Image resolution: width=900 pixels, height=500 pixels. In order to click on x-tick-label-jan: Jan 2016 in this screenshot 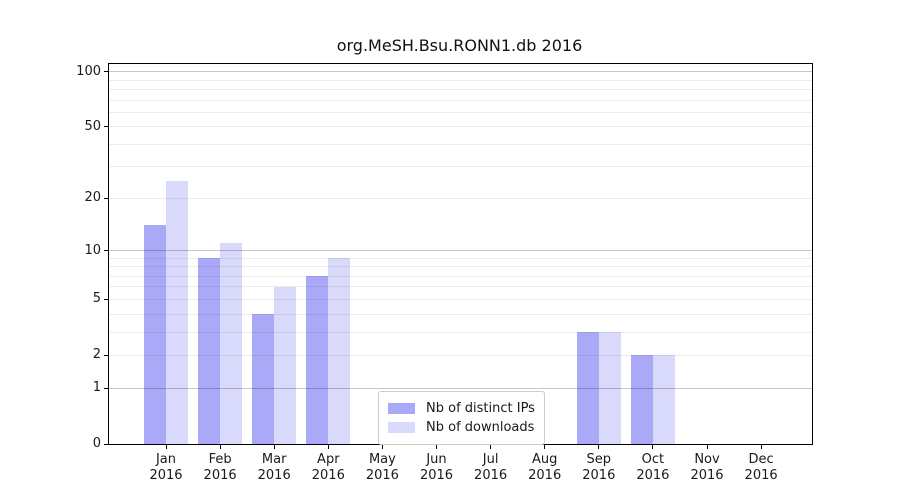, I will do `click(166, 468)`.